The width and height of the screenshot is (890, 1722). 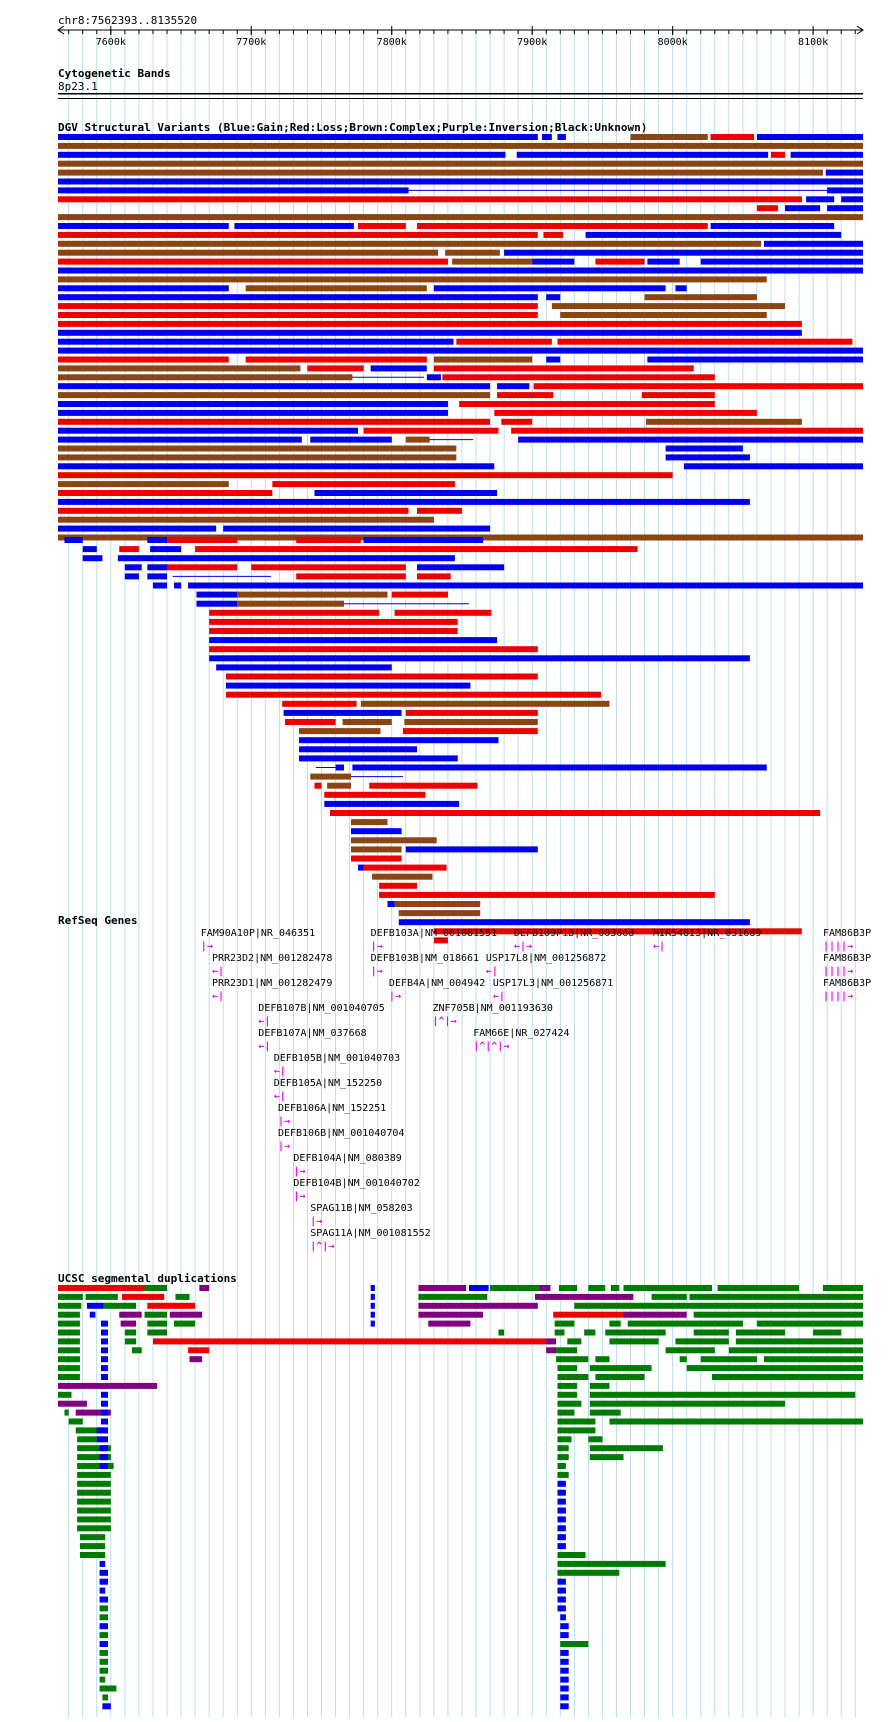 What do you see at coordinates (347, 1158) in the screenshot?
I see `gene-label: DEFB104A|NM_080389` at bounding box center [347, 1158].